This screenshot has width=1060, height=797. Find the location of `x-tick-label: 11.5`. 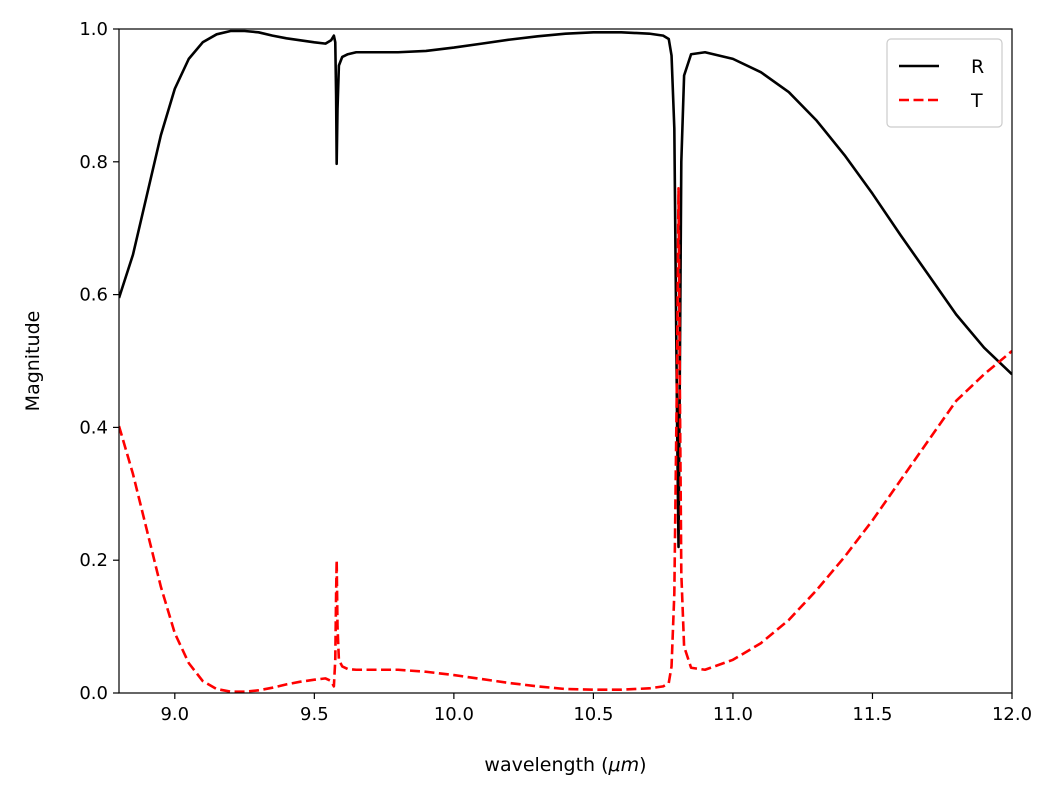

x-tick-label: 11.5 is located at coordinates (872, 714).